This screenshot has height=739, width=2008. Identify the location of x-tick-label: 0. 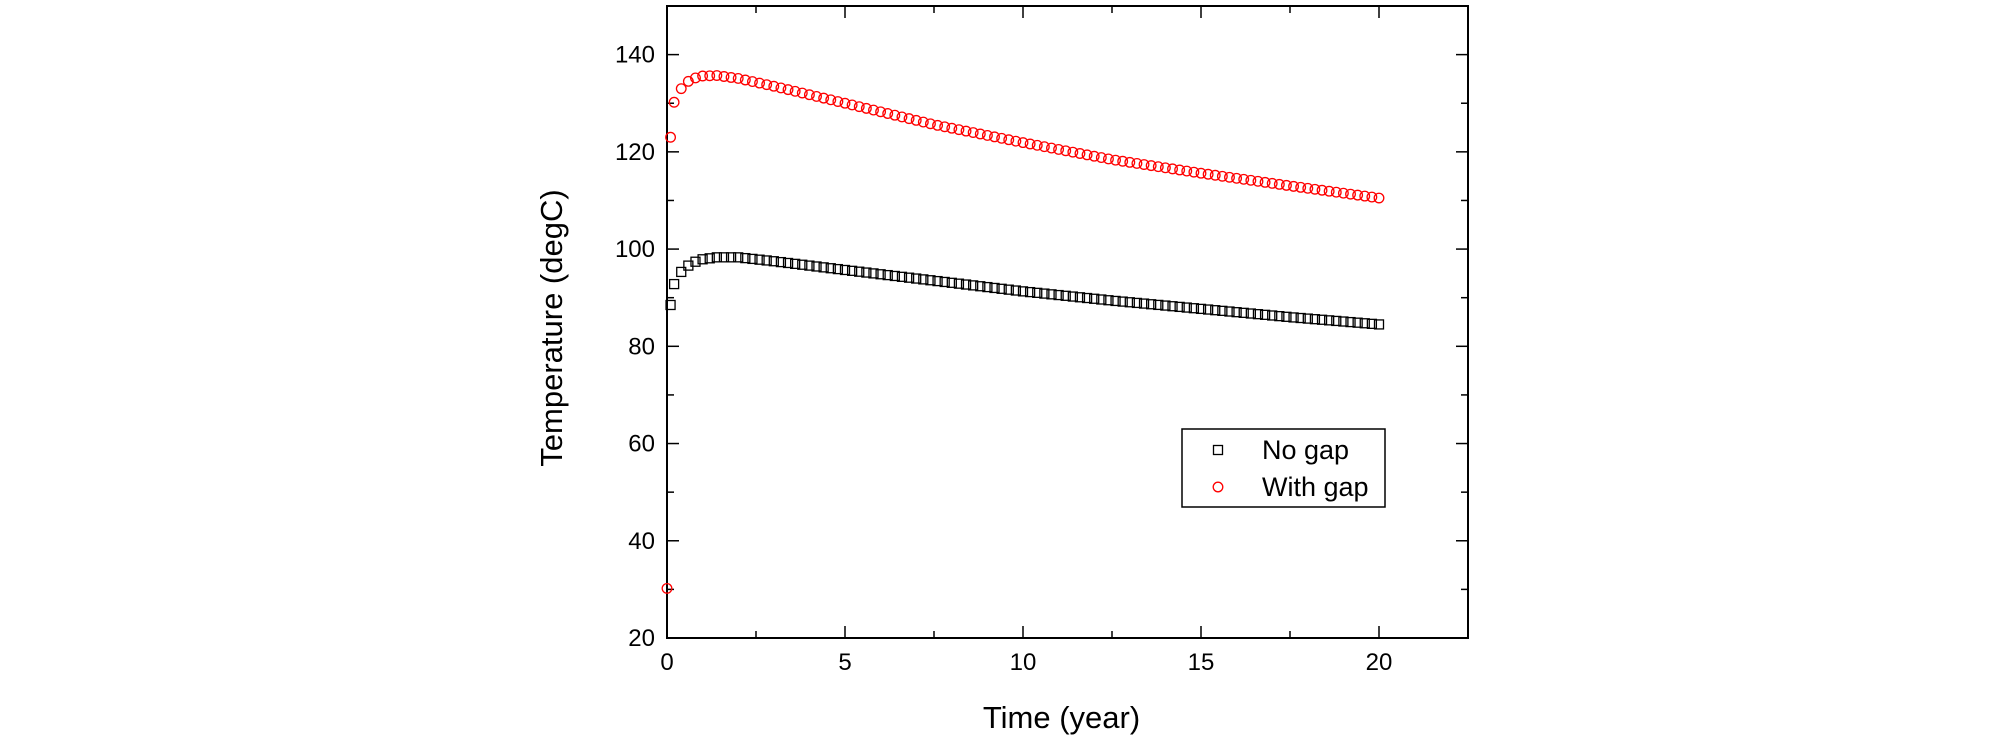
(666, 662).